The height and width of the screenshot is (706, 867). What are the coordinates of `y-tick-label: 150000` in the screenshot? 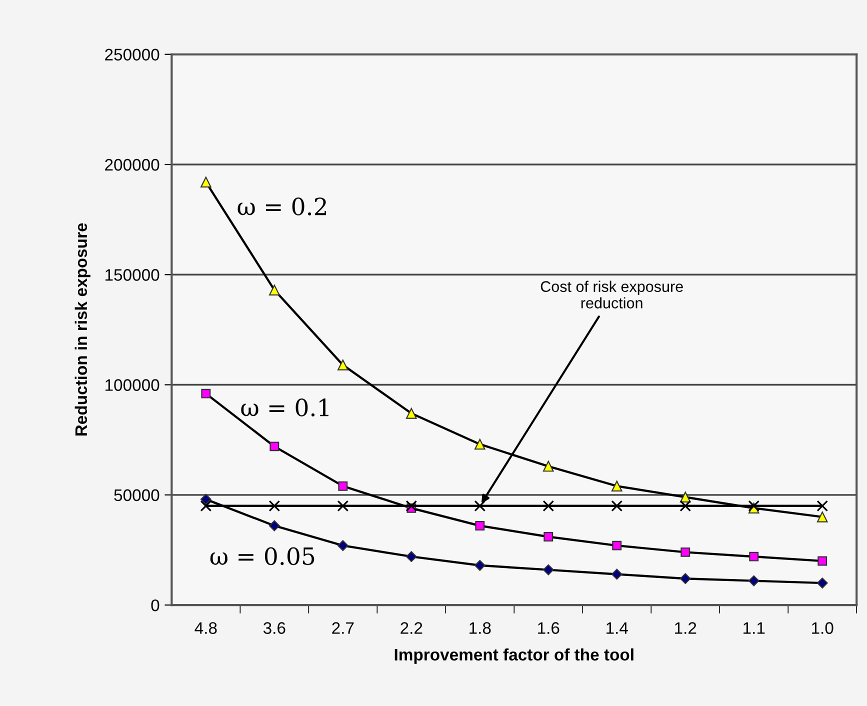 It's located at (133, 275).